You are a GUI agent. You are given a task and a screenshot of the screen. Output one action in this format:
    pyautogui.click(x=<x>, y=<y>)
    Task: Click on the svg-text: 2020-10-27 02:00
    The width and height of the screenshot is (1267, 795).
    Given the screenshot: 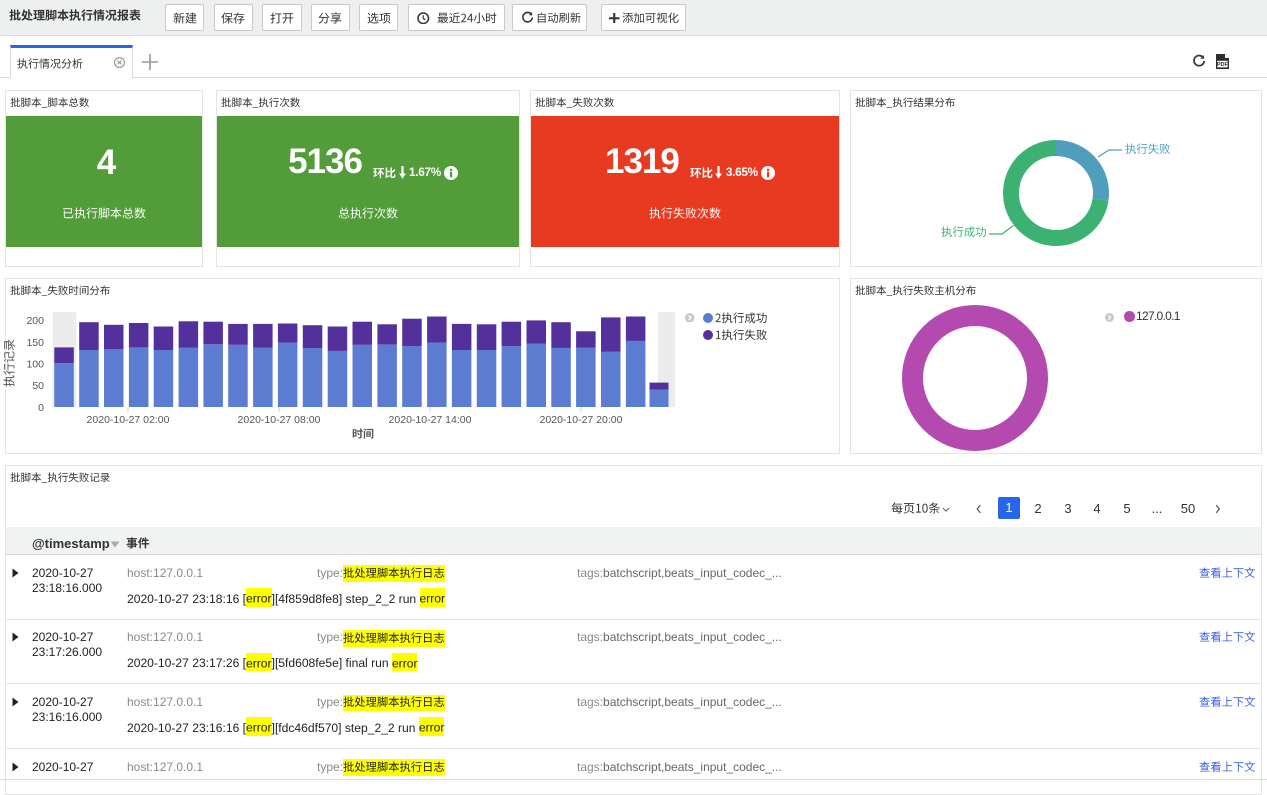 What is the action you would take?
    pyautogui.click(x=128, y=420)
    